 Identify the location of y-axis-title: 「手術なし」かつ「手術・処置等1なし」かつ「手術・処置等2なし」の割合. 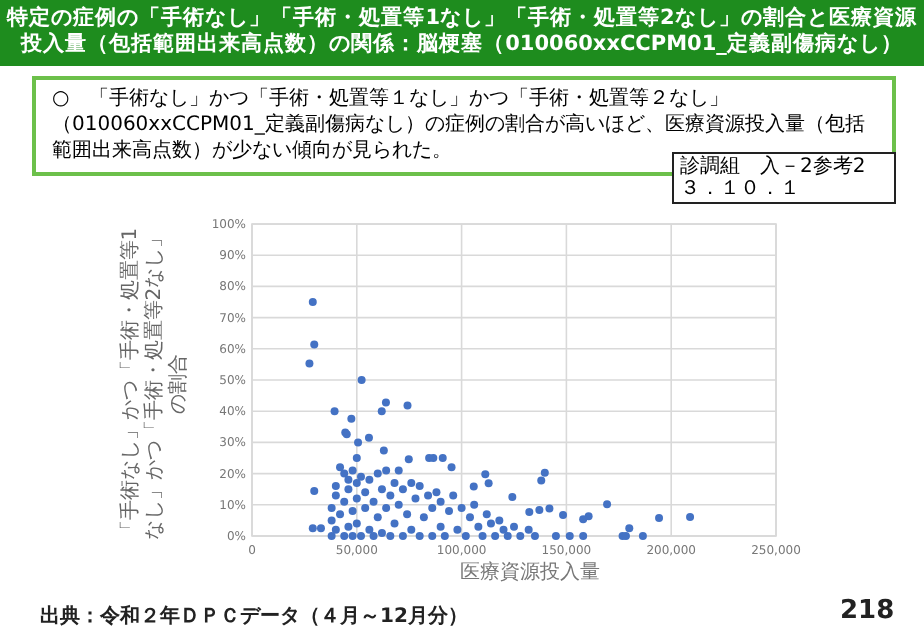
(156, 384).